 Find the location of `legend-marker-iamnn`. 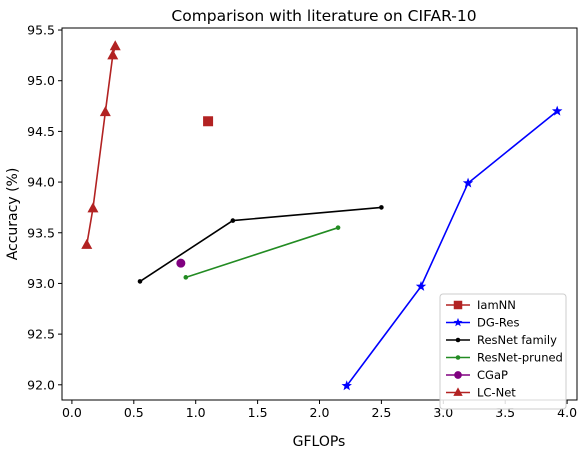

legend-marker-iamnn is located at coordinates (458, 305).